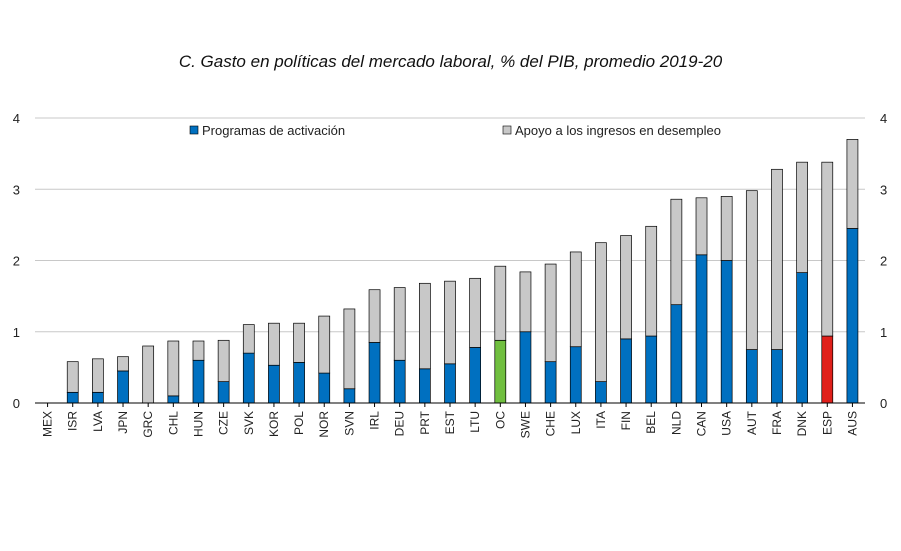 The image size is (901, 551). Describe the element at coordinates (726, 332) in the screenshot. I see `bar-activation-usa` at that location.